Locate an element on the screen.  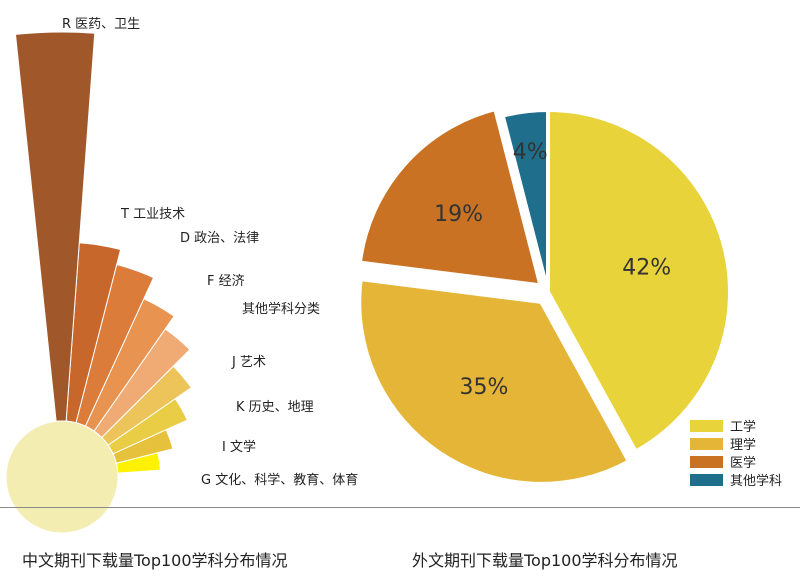
radial-bar-label-7: K 历史、地理 is located at coordinates (275, 407).